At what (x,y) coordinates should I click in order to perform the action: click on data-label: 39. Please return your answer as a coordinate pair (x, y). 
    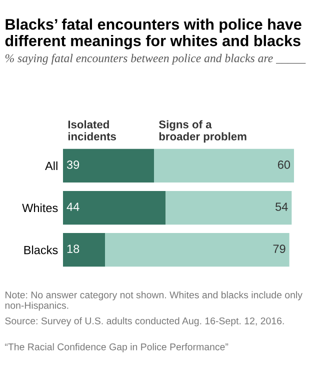
    Looking at the image, I should click on (73, 164).